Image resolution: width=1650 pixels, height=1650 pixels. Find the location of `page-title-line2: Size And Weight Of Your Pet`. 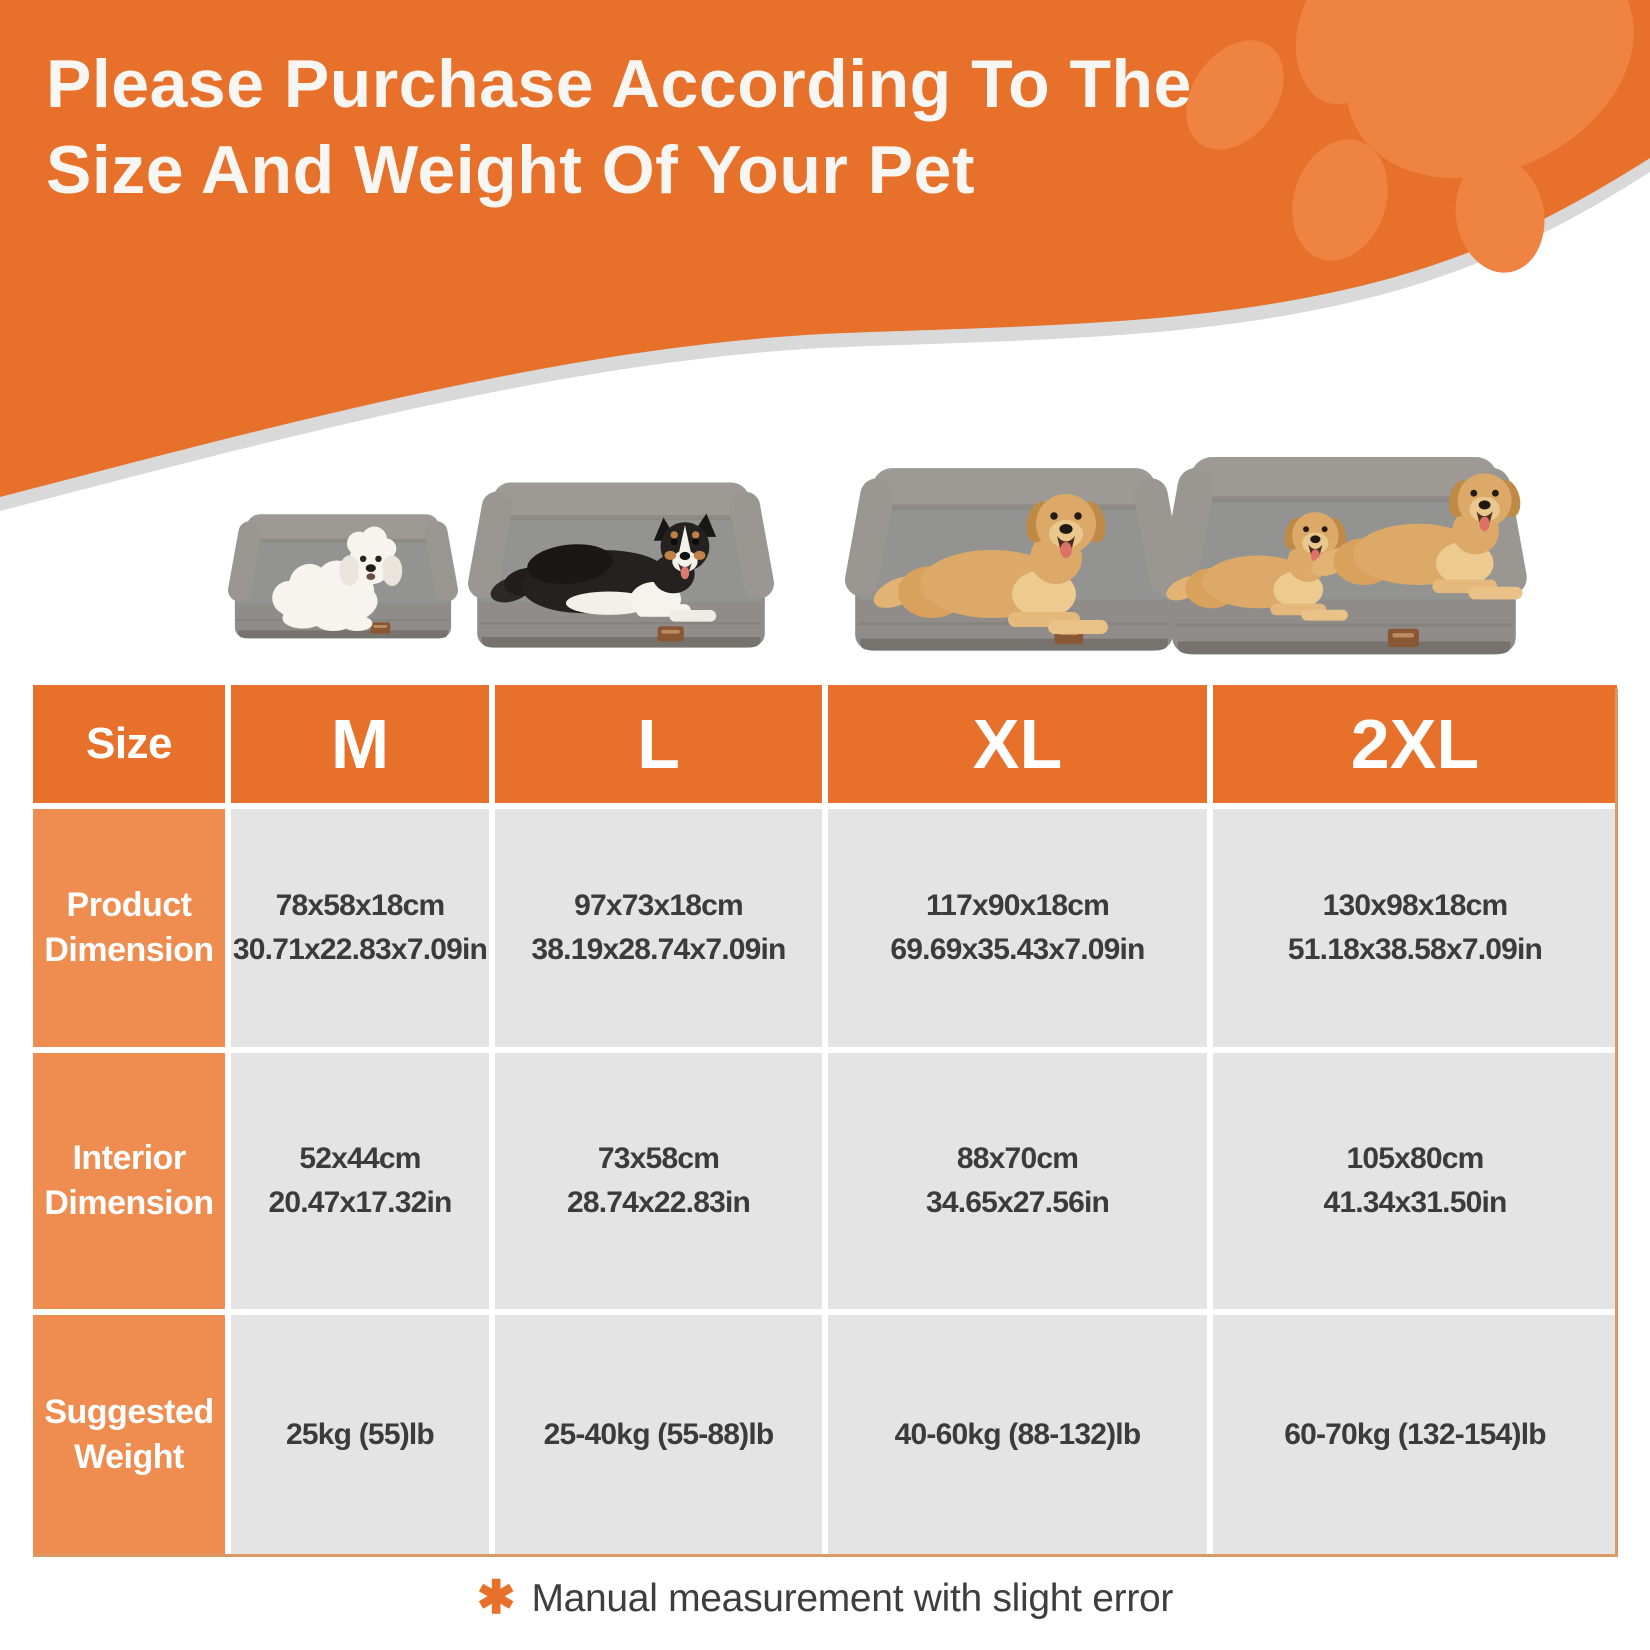

page-title-line2: Size And Weight Of Your Pet is located at coordinates (511, 169).